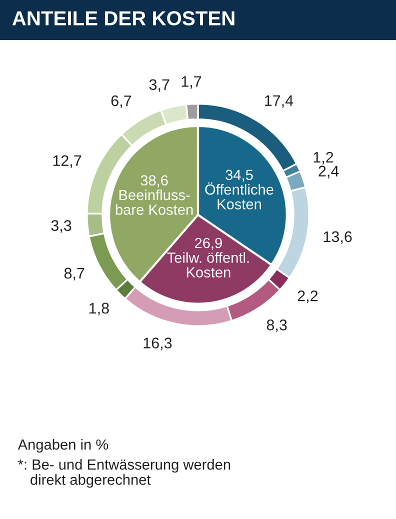 The width and height of the screenshot is (396, 519). Describe the element at coordinates (276, 326) in the screenshot. I see `data-label: 8,3` at that location.